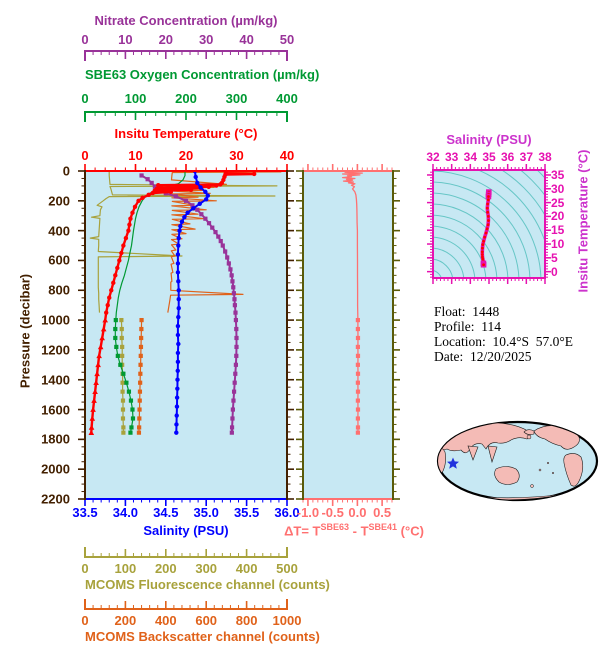 Image resolution: width=610 pixels, height=664 pixels. Describe the element at coordinates (287, 620) in the screenshot. I see `tick-label: 1000` at that location.